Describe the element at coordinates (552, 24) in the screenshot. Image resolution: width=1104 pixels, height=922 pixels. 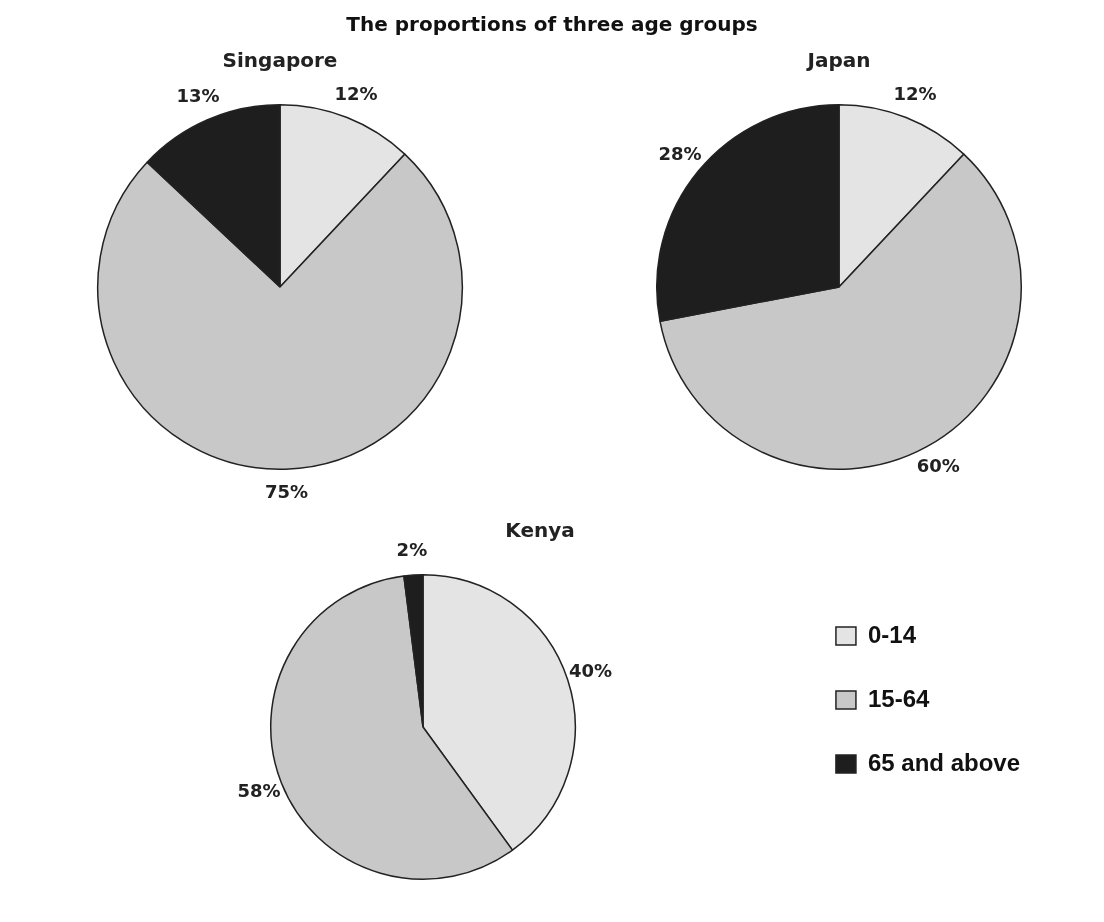
I see `text: The proportions of three age groups` at that location.